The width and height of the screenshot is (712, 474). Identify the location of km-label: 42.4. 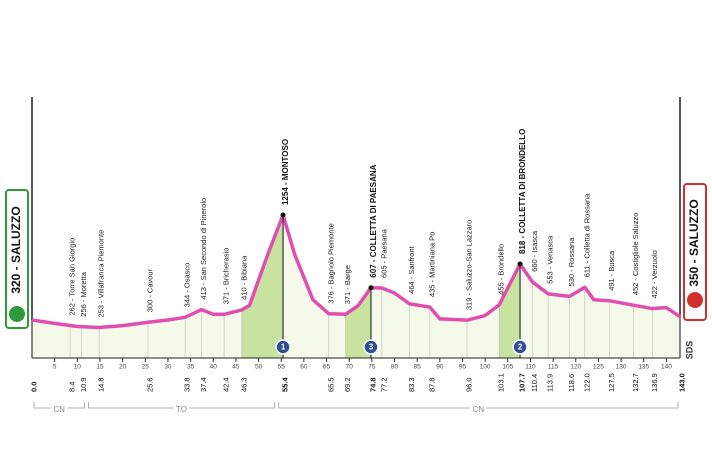
(226, 384).